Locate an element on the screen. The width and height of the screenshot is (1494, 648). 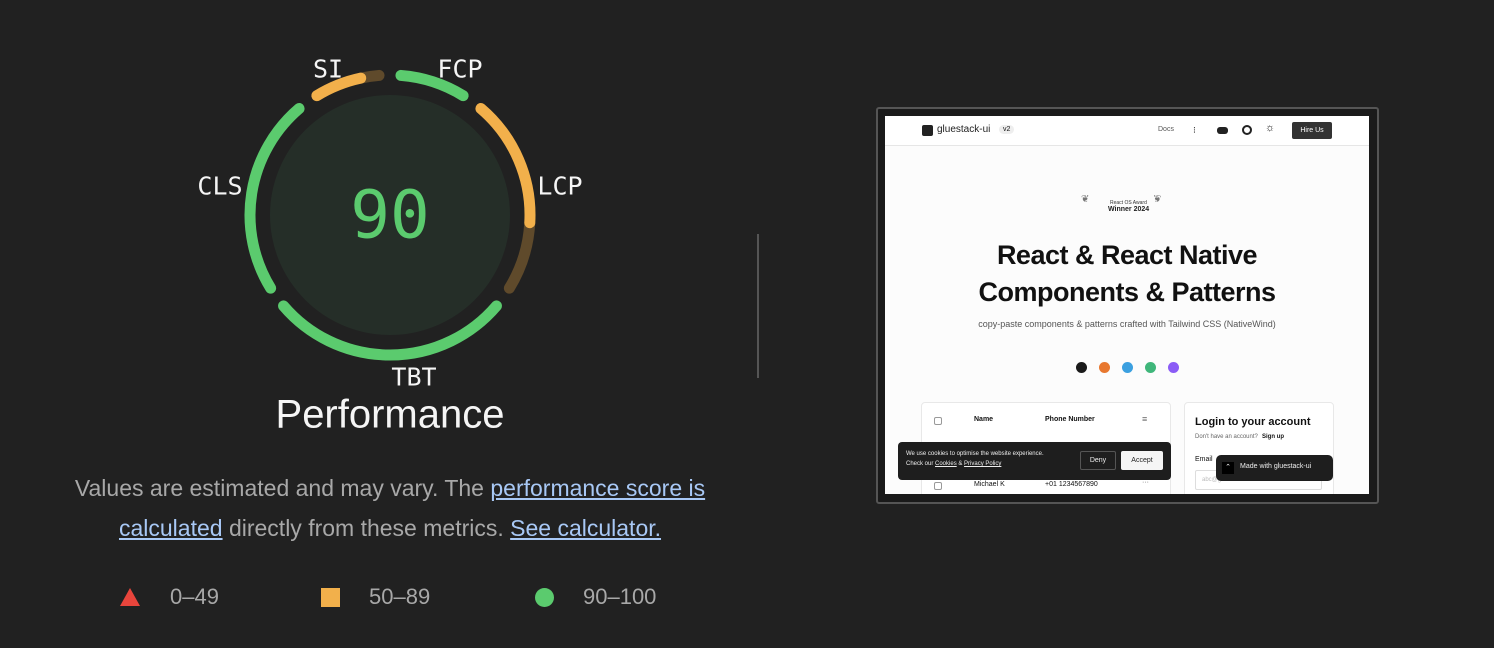
deny-button: Deny is located at coordinates (1098, 460).